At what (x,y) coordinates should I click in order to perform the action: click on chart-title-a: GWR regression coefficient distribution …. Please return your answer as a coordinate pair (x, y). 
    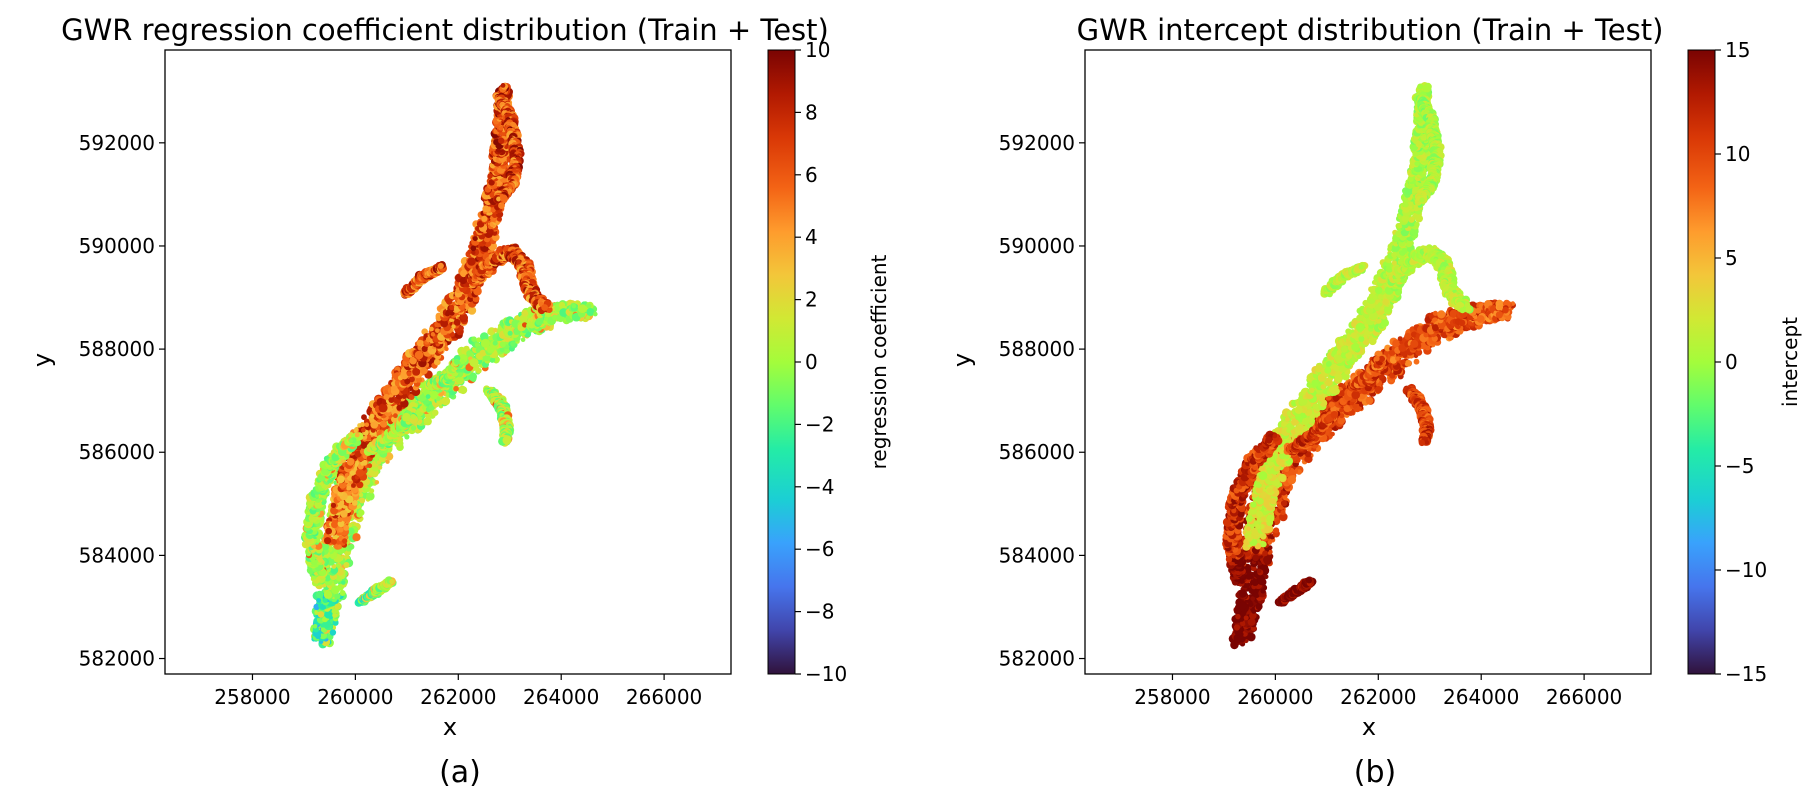
    Looking at the image, I should click on (445, 30).